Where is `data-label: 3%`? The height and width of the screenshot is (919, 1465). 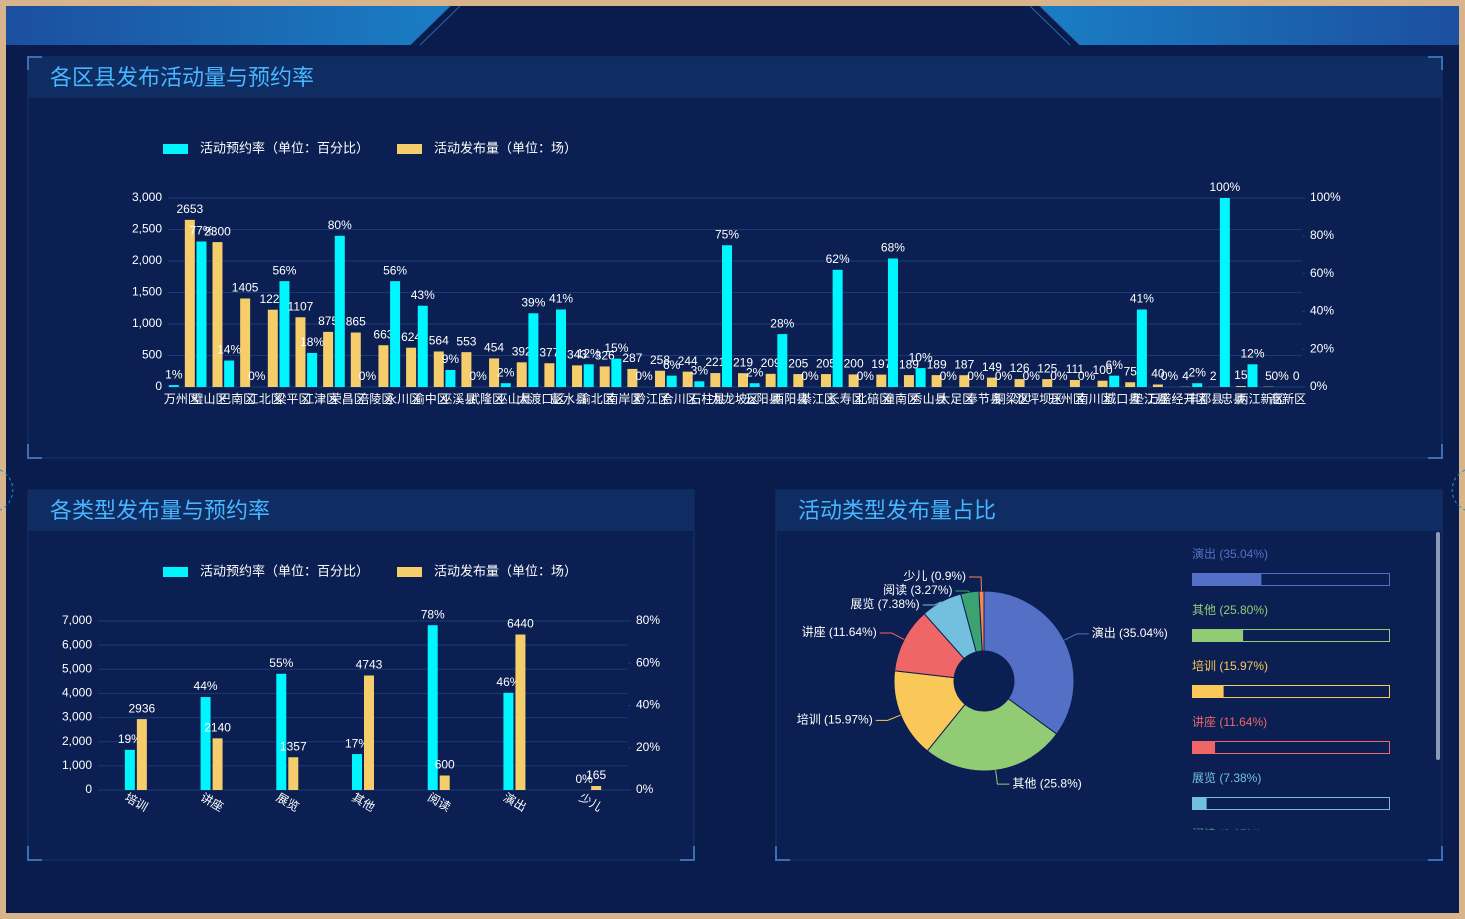
data-label: 3% is located at coordinates (700, 371).